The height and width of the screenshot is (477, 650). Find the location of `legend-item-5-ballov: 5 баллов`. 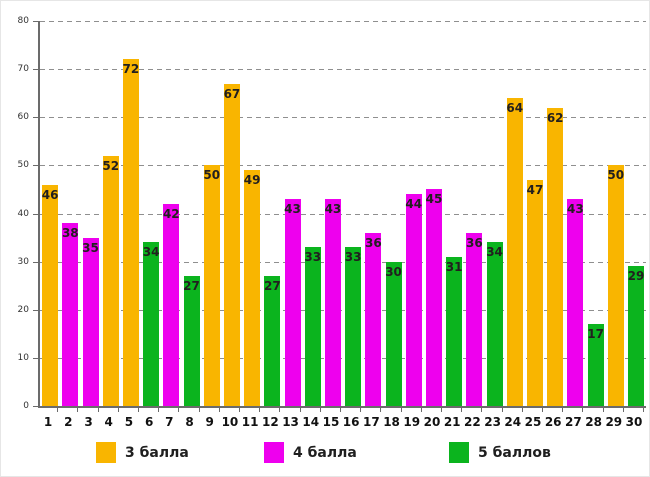

legend-item-5-ballov: 5 баллов is located at coordinates (500, 452).